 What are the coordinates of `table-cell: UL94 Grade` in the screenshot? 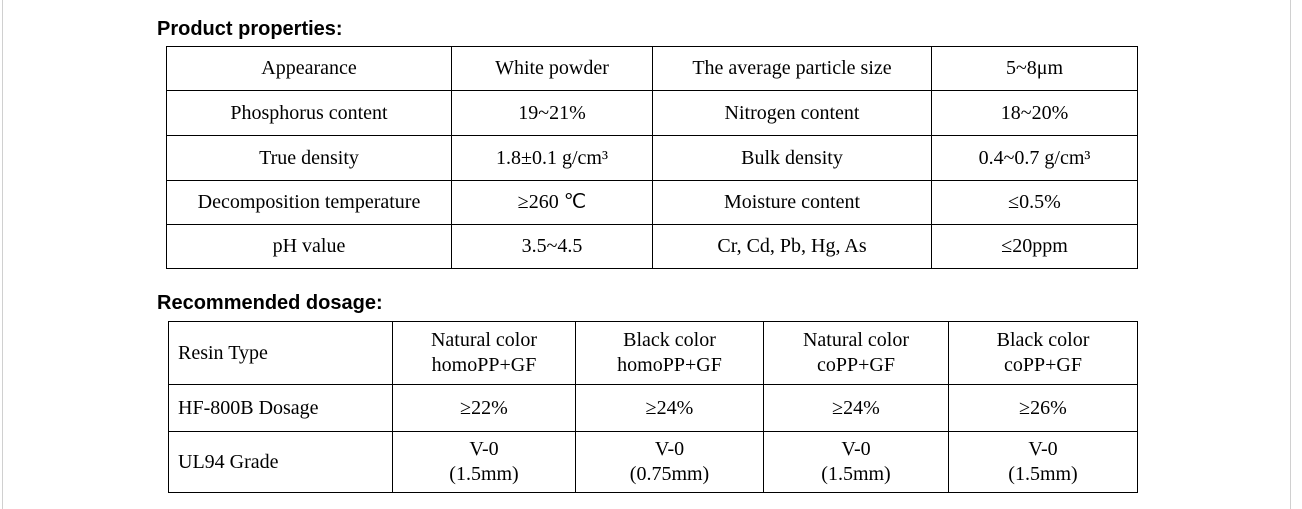 It's located at (280, 462).